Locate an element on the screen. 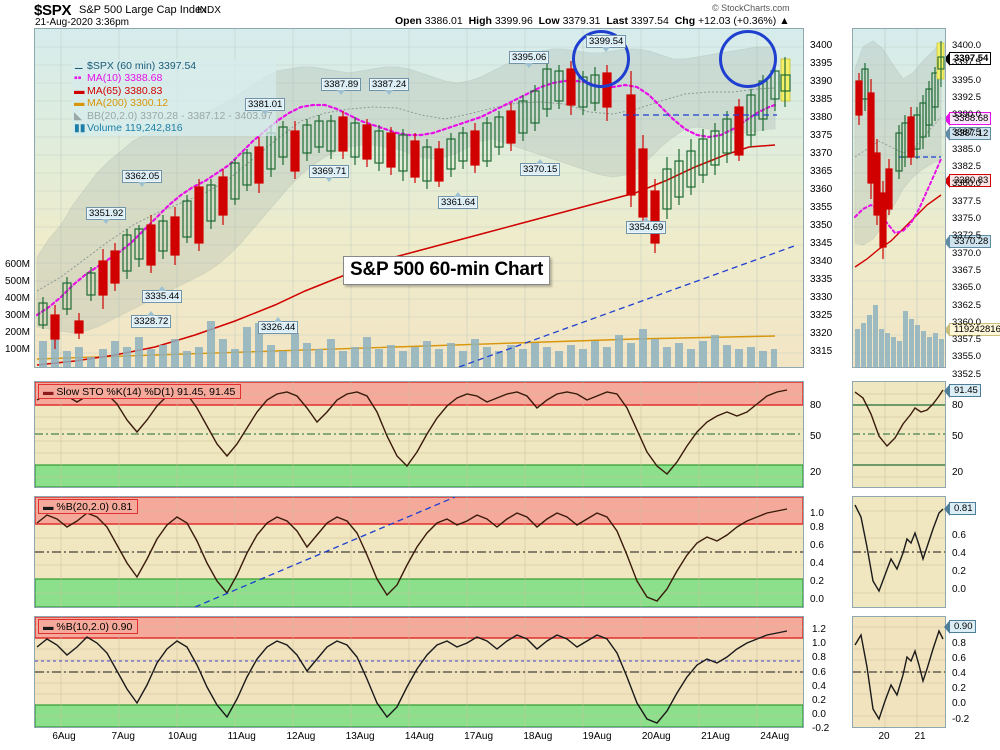 The image size is (1000, 750). mini-percent-b-10-line is located at coordinates (899, 675).